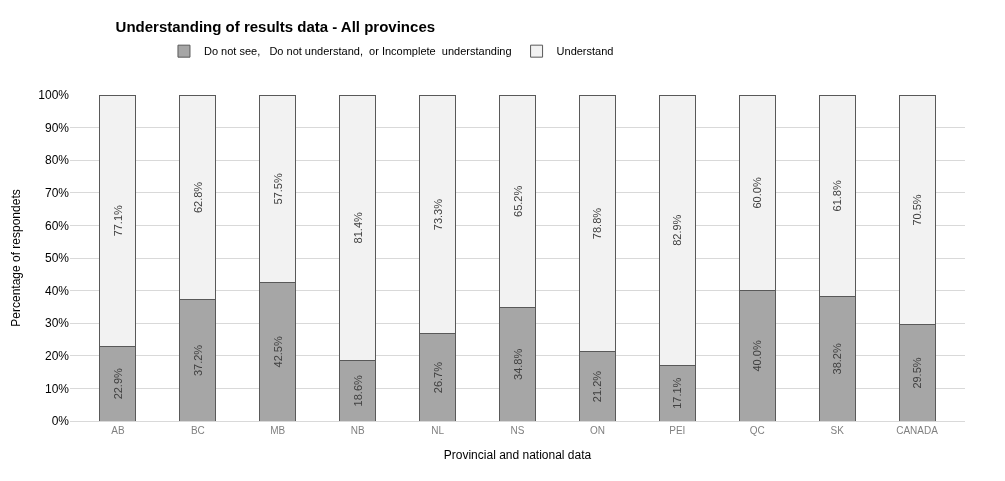  What do you see at coordinates (517, 454) in the screenshot?
I see `x-axis-title: Provincial and national data` at bounding box center [517, 454].